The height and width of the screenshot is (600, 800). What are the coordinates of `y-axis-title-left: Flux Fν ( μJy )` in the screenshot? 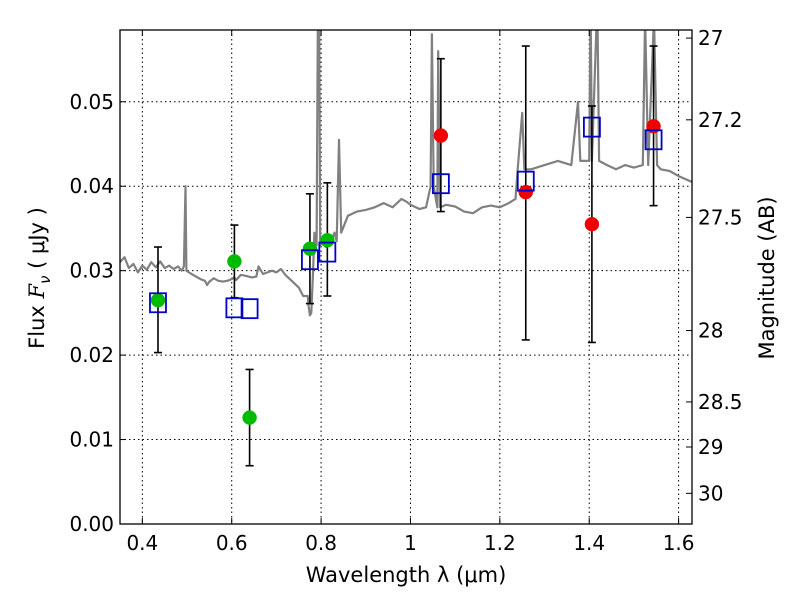 It's located at (39, 278).